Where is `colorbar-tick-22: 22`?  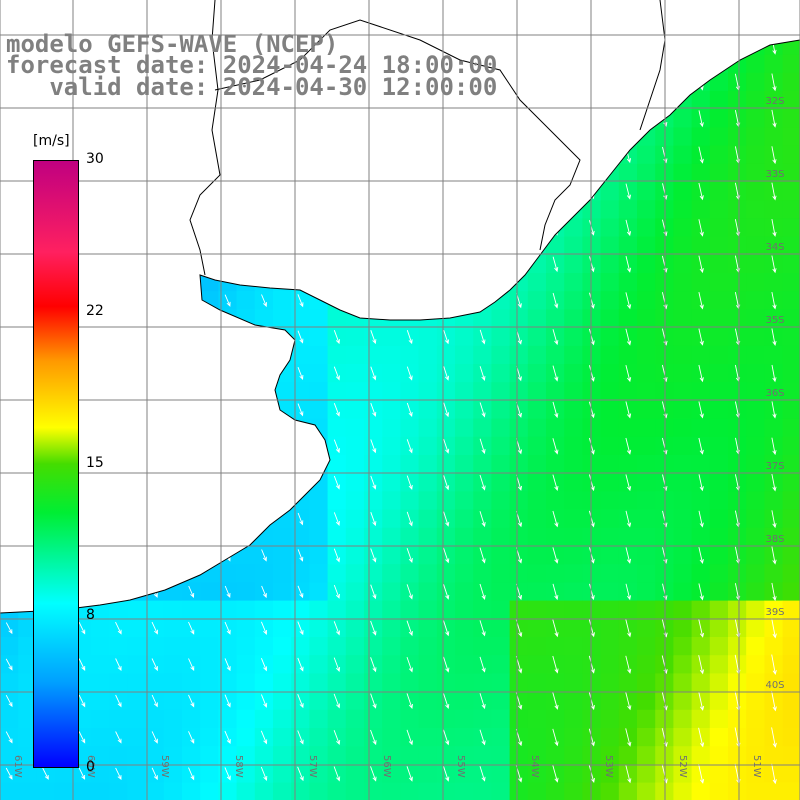
colorbar-tick-22: 22 is located at coordinates (95, 311).